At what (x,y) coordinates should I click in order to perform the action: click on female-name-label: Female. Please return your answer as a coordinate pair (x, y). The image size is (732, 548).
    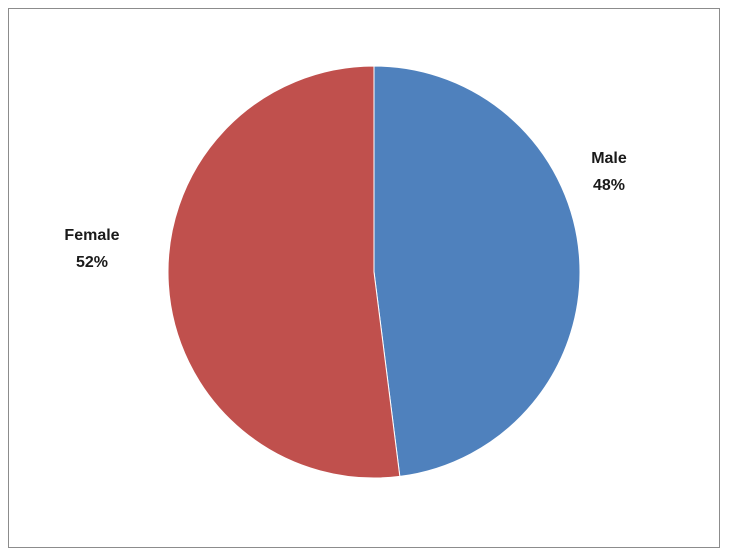
    Looking at the image, I should click on (91, 235).